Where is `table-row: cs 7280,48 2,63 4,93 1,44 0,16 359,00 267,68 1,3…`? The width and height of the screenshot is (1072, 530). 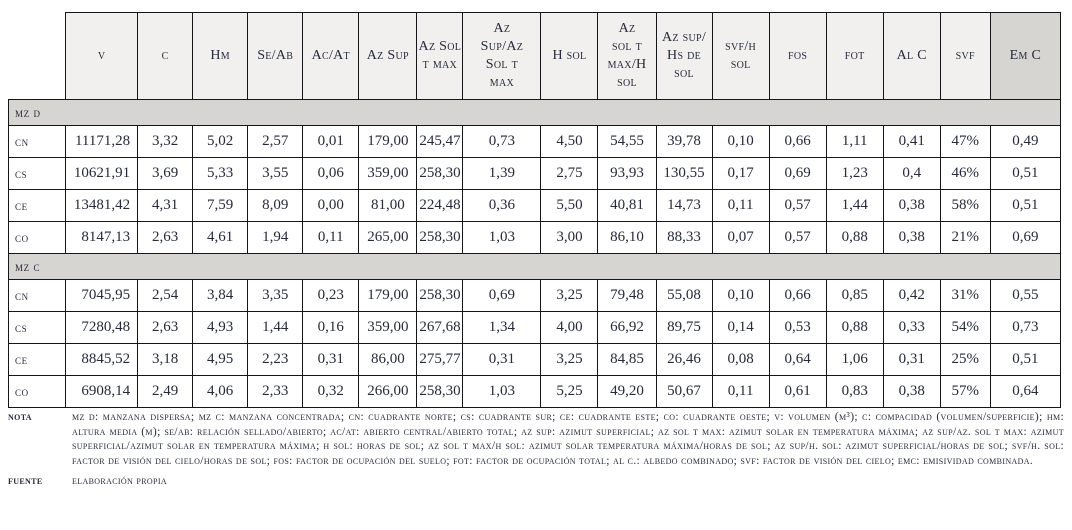
table-row: cs 7280,48 2,63 4,93 1,44 0,16 359,00 267,68 1,3… is located at coordinates (534, 327).